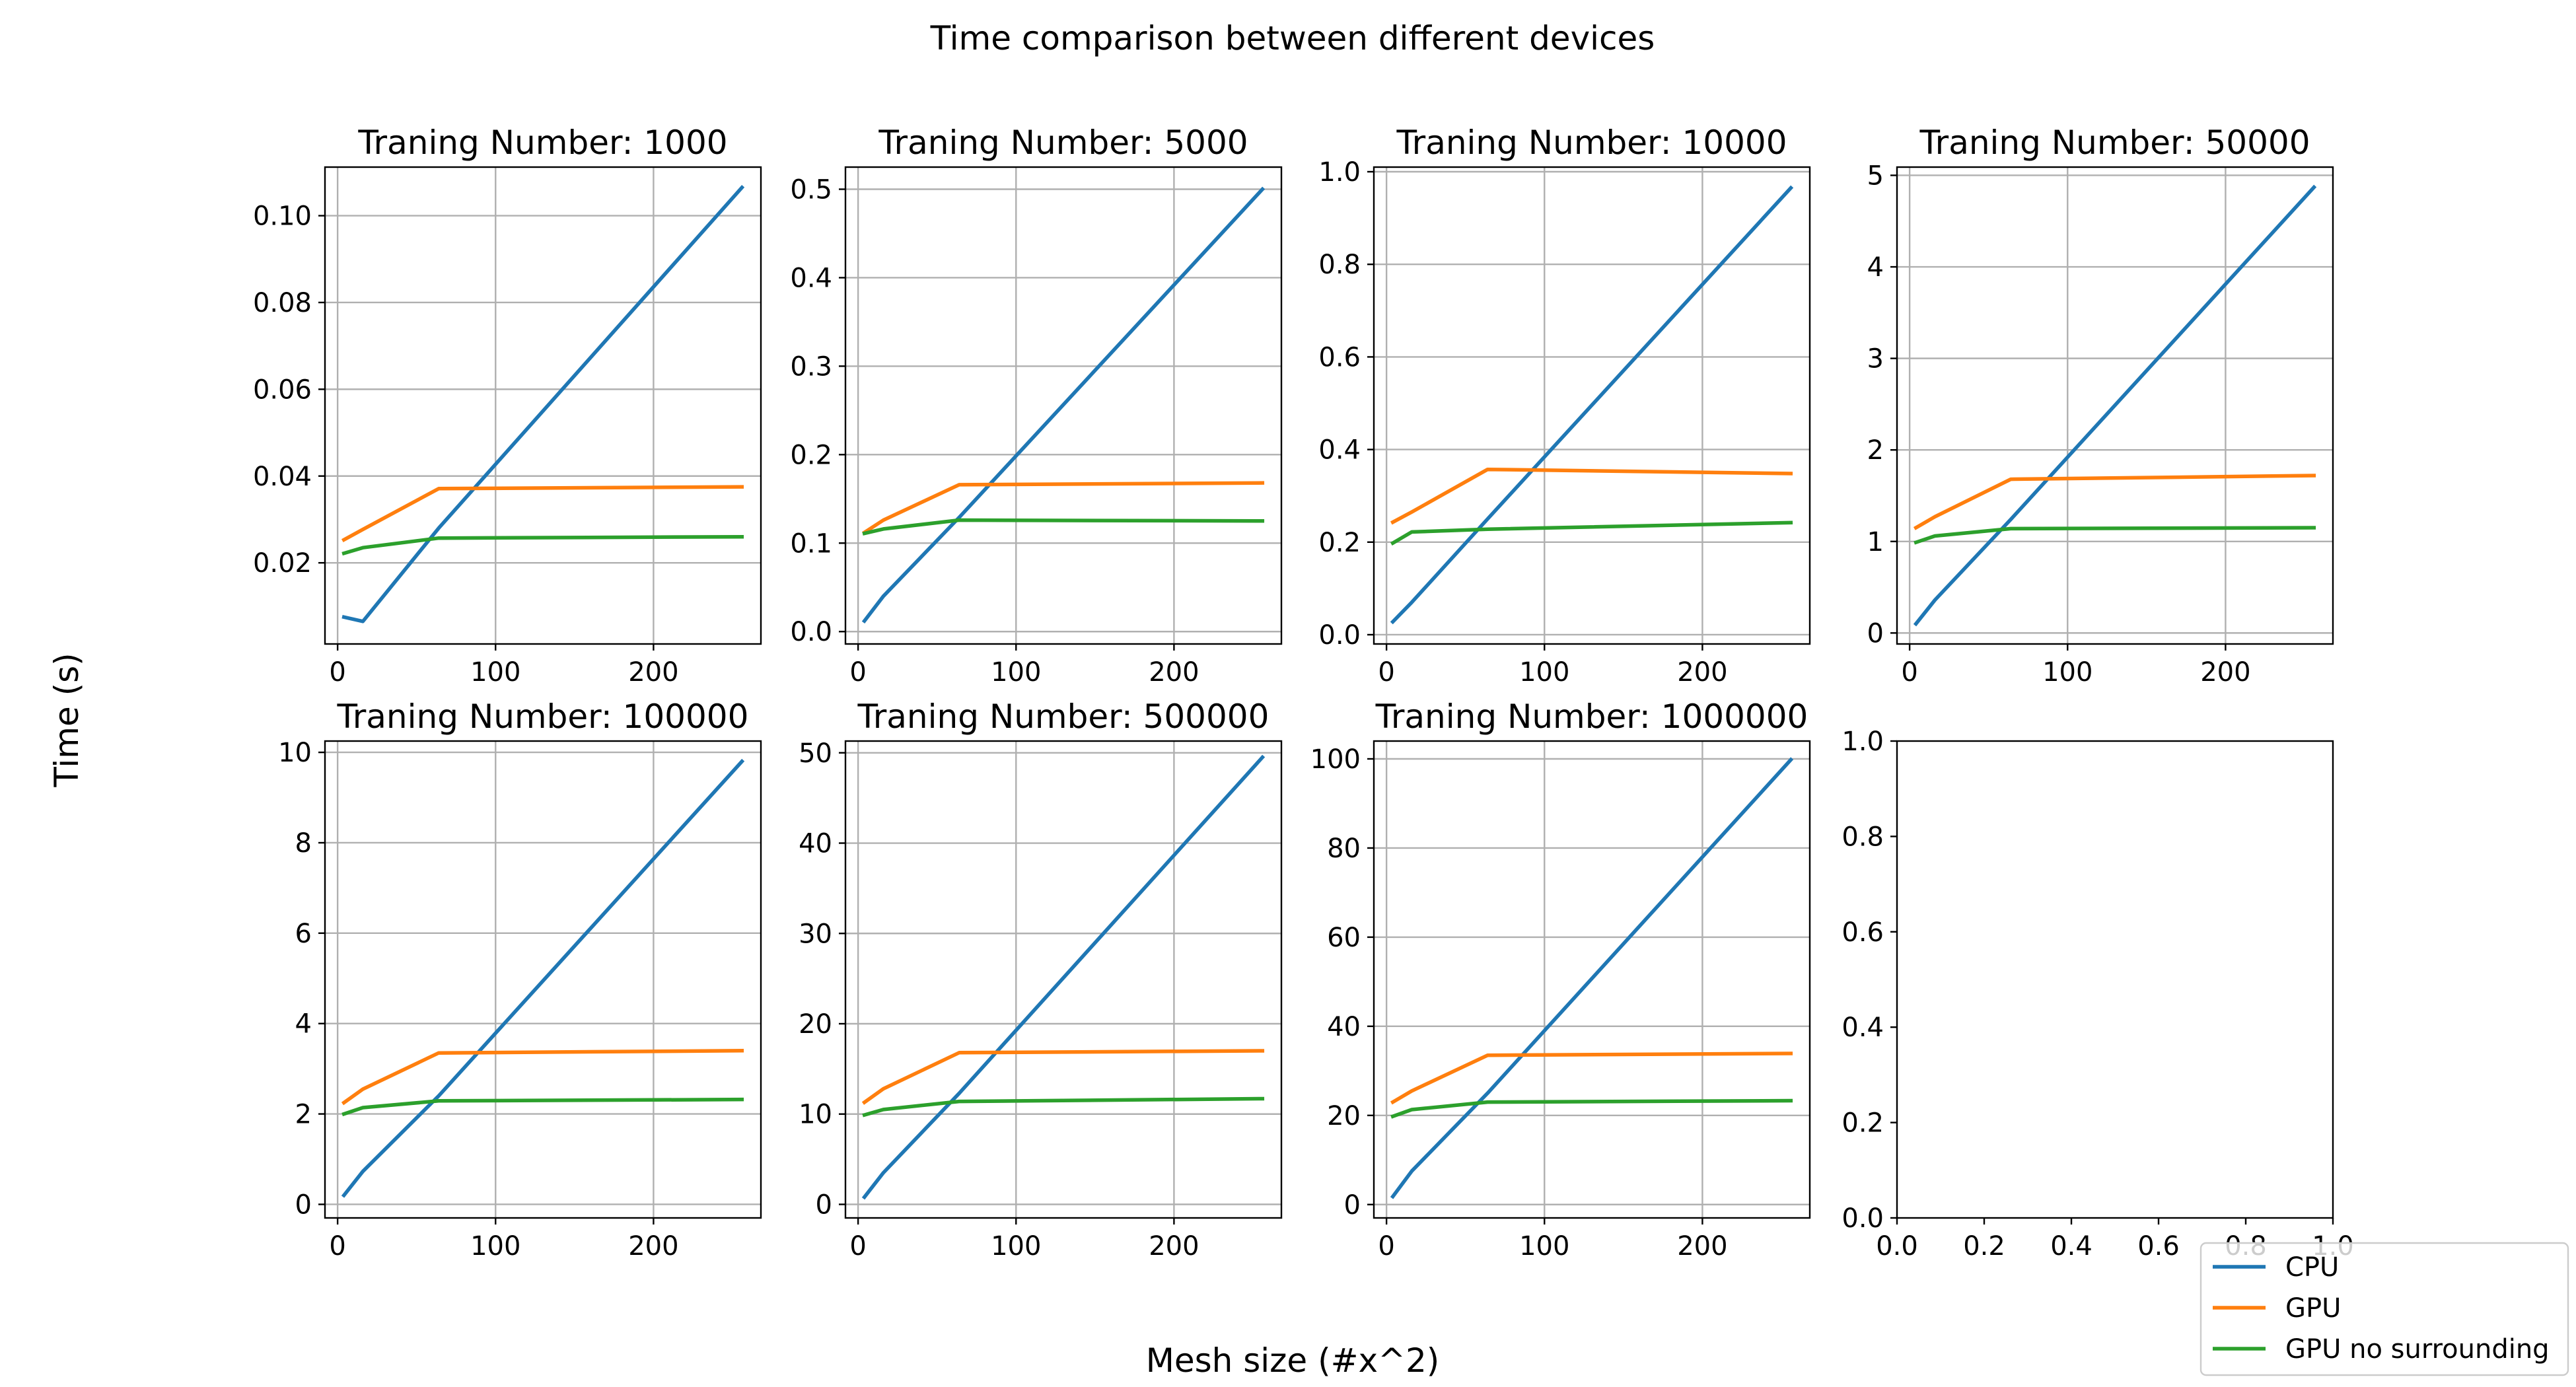  I want to click on legend-frame, so click(2384, 1309).